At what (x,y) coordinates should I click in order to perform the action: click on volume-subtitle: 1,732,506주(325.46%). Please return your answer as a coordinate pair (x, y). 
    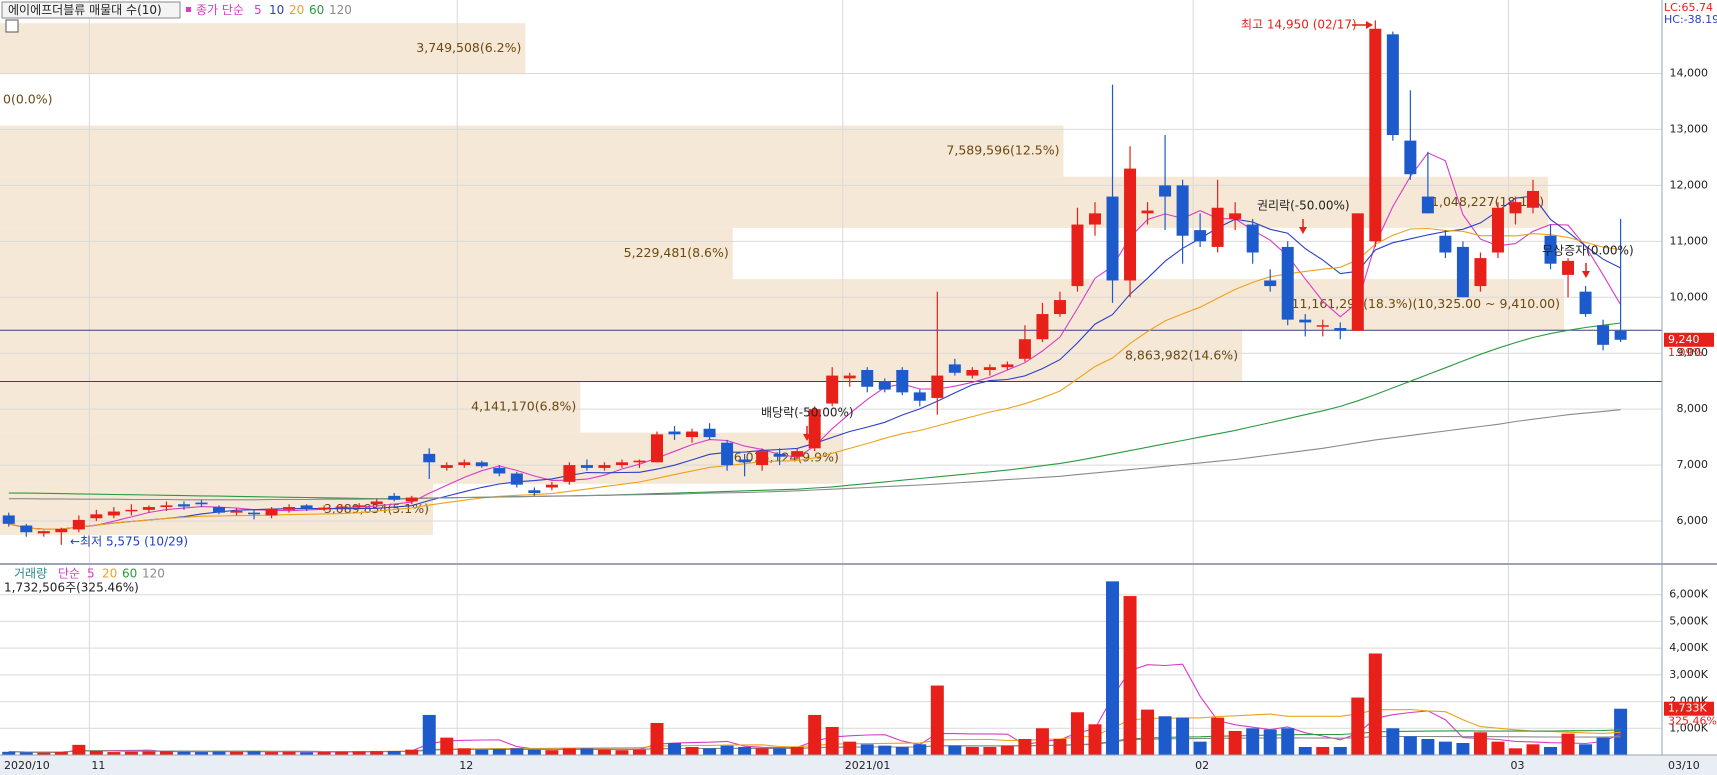
    Looking at the image, I should click on (71, 588).